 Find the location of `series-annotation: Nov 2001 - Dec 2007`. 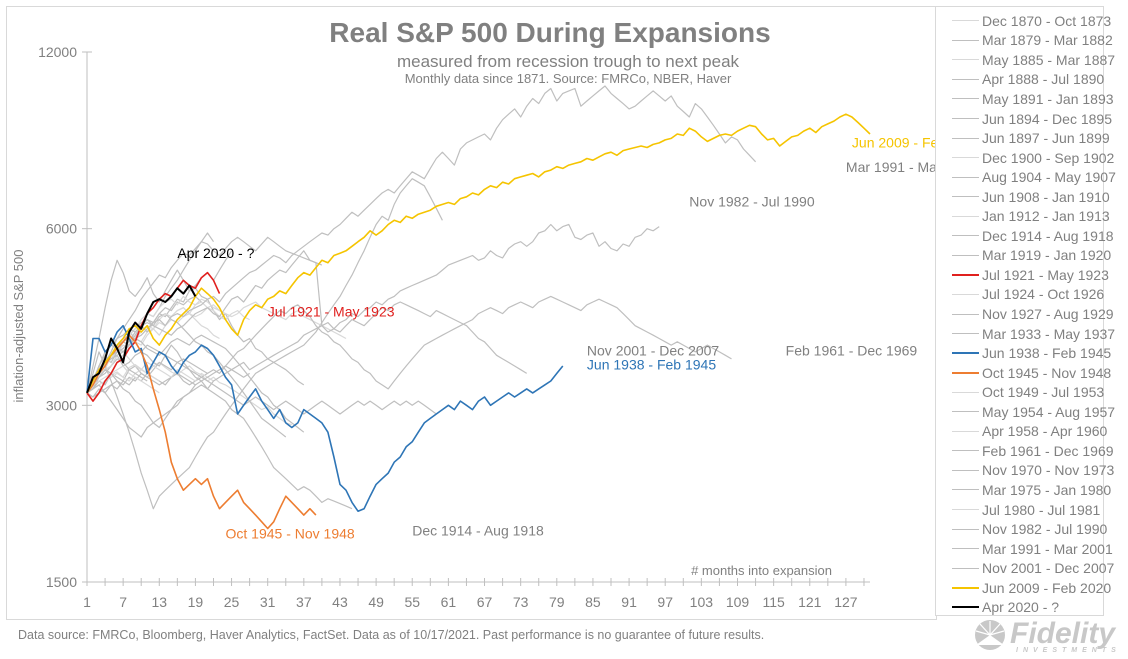

series-annotation: Nov 2001 - Dec 2007 is located at coordinates (653, 350).